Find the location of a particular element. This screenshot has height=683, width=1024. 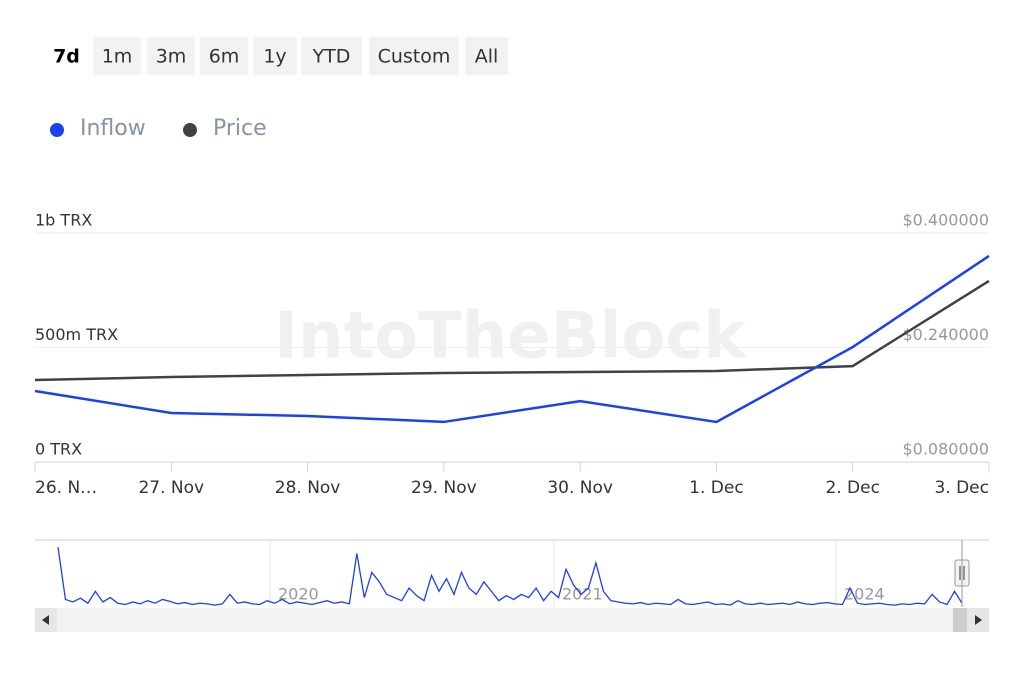

legend-item: Inflow is located at coordinates (98, 128).